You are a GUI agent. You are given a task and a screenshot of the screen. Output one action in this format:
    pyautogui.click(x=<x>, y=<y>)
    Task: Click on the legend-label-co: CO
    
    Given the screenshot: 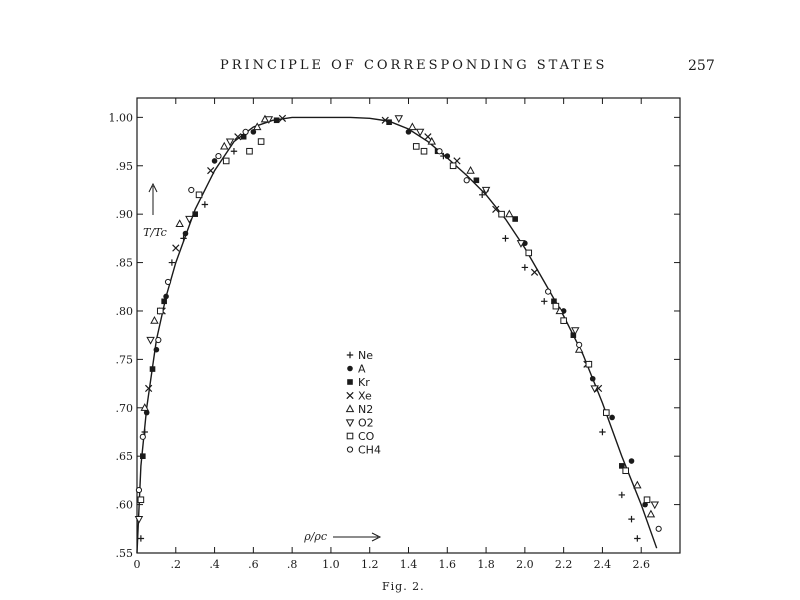 What is the action you would take?
    pyautogui.click(x=366, y=436)
    